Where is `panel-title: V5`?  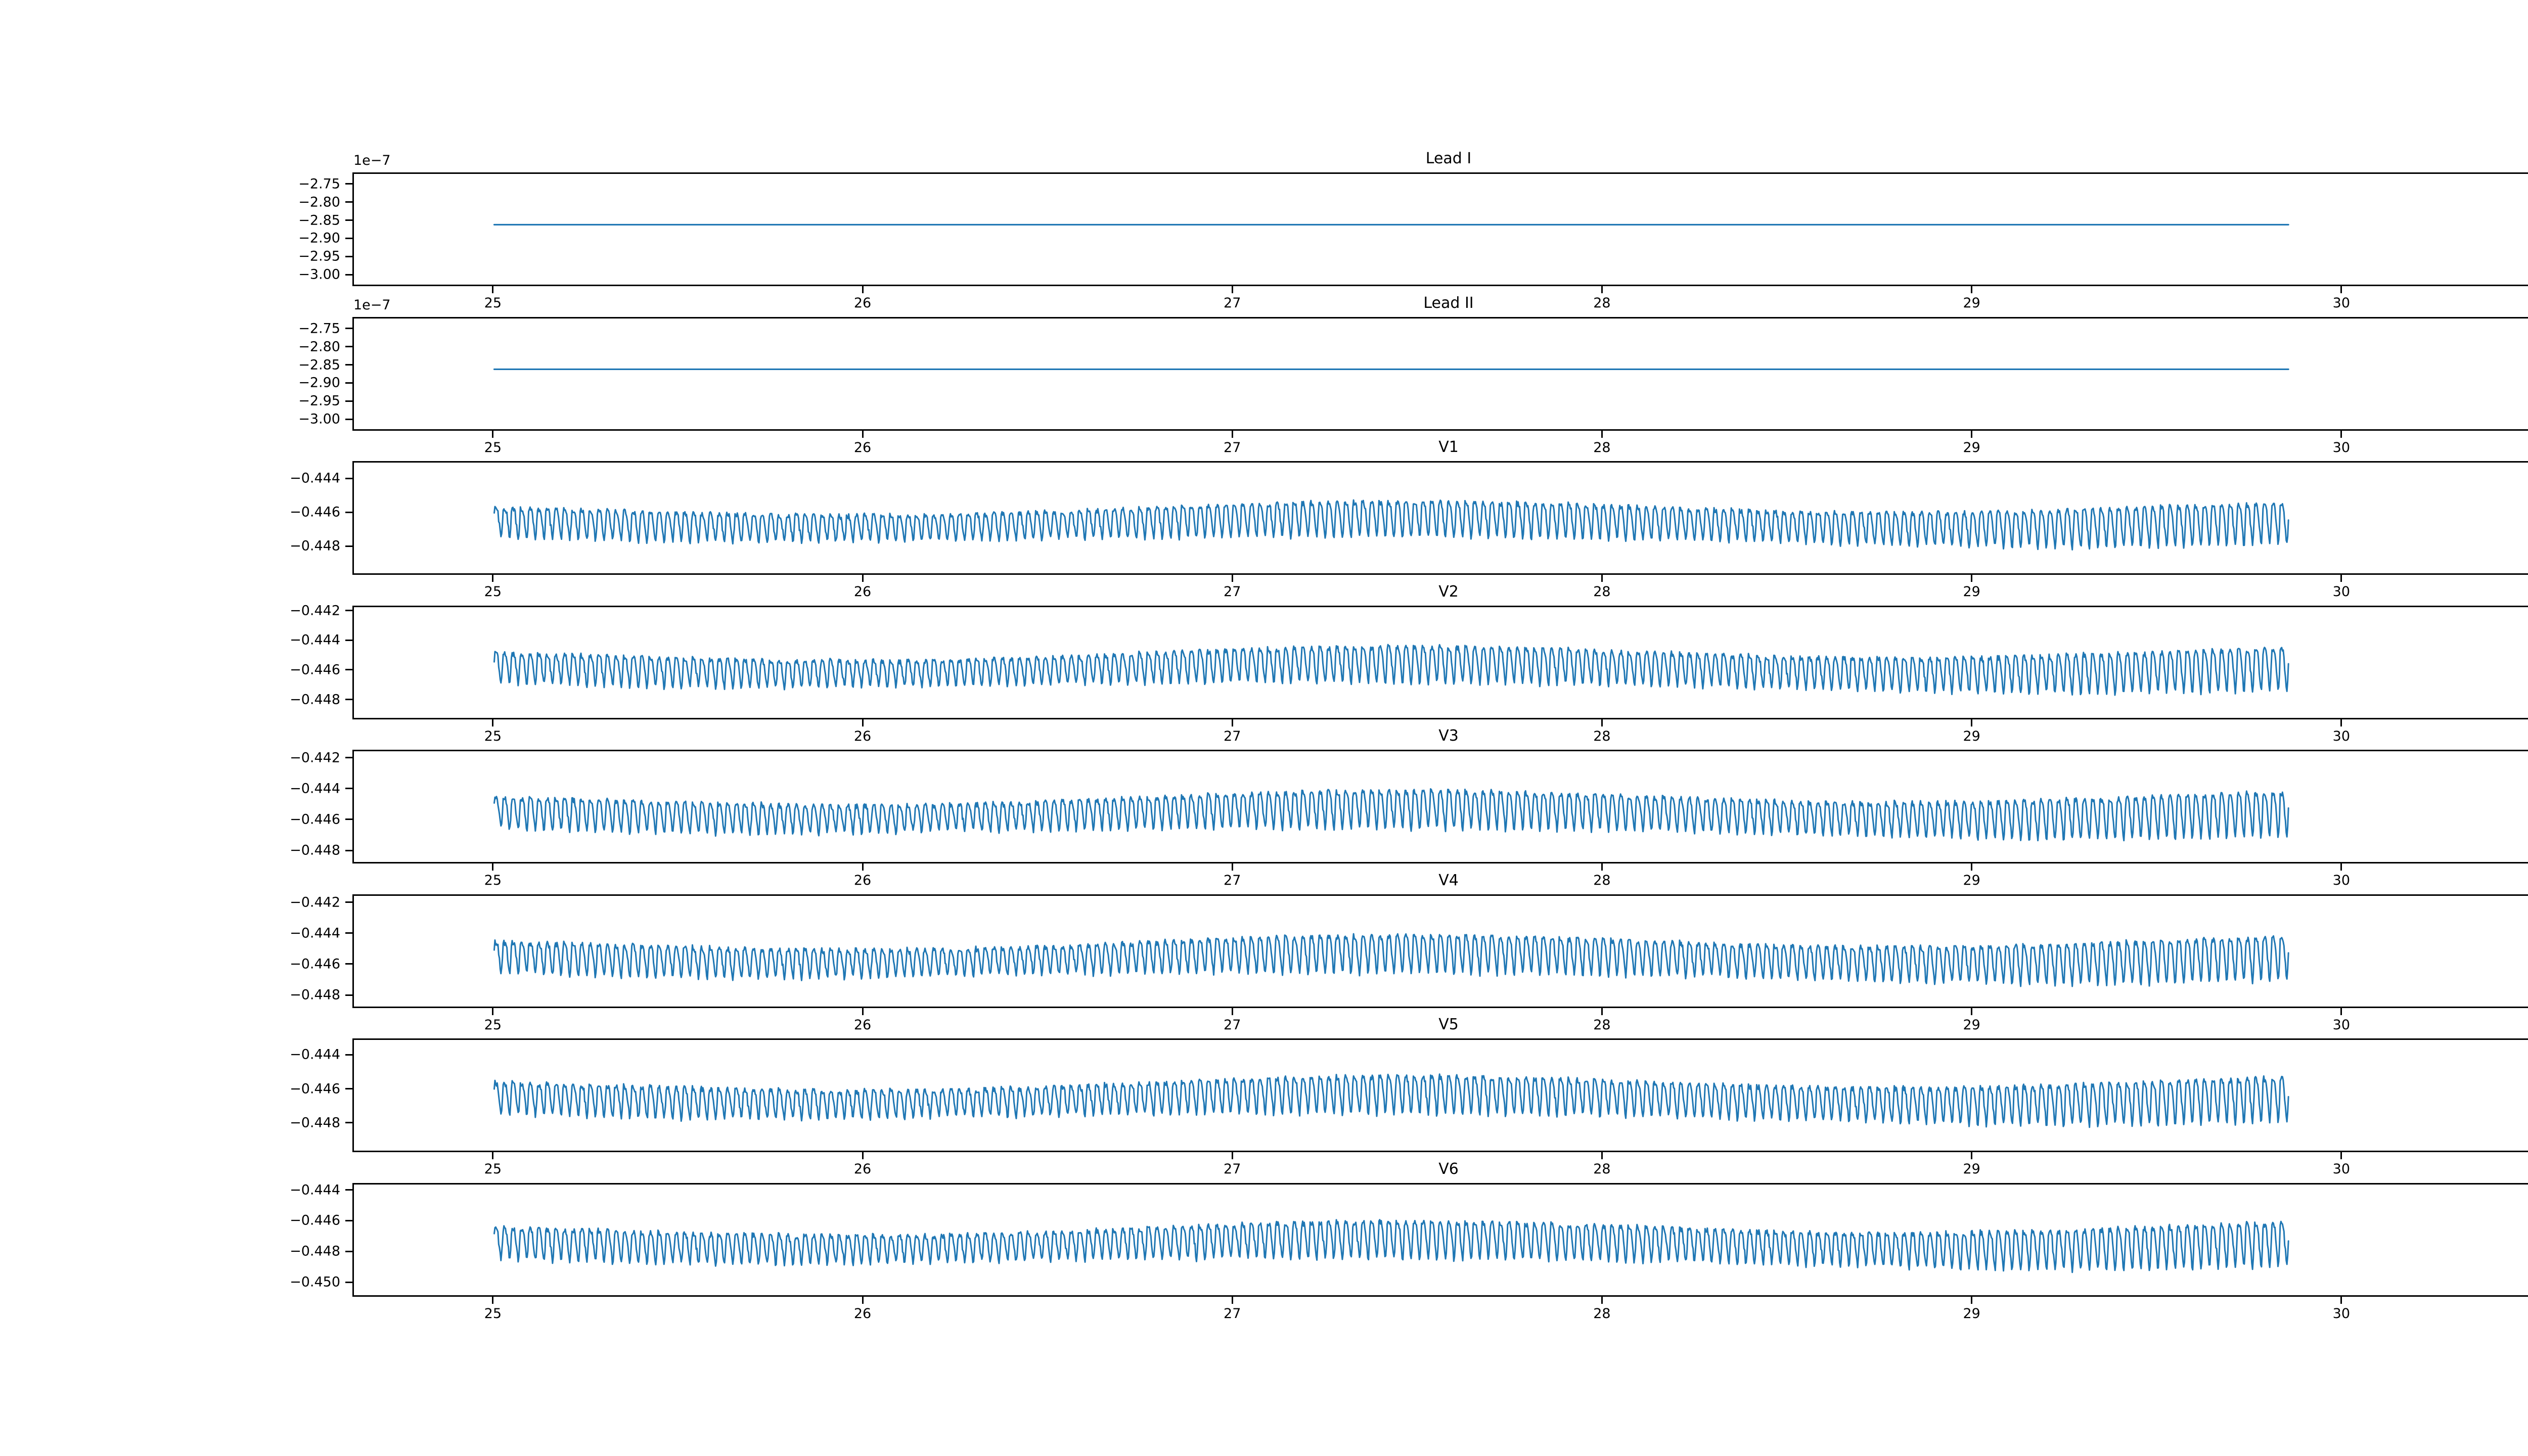 panel-title: V5 is located at coordinates (1448, 1024).